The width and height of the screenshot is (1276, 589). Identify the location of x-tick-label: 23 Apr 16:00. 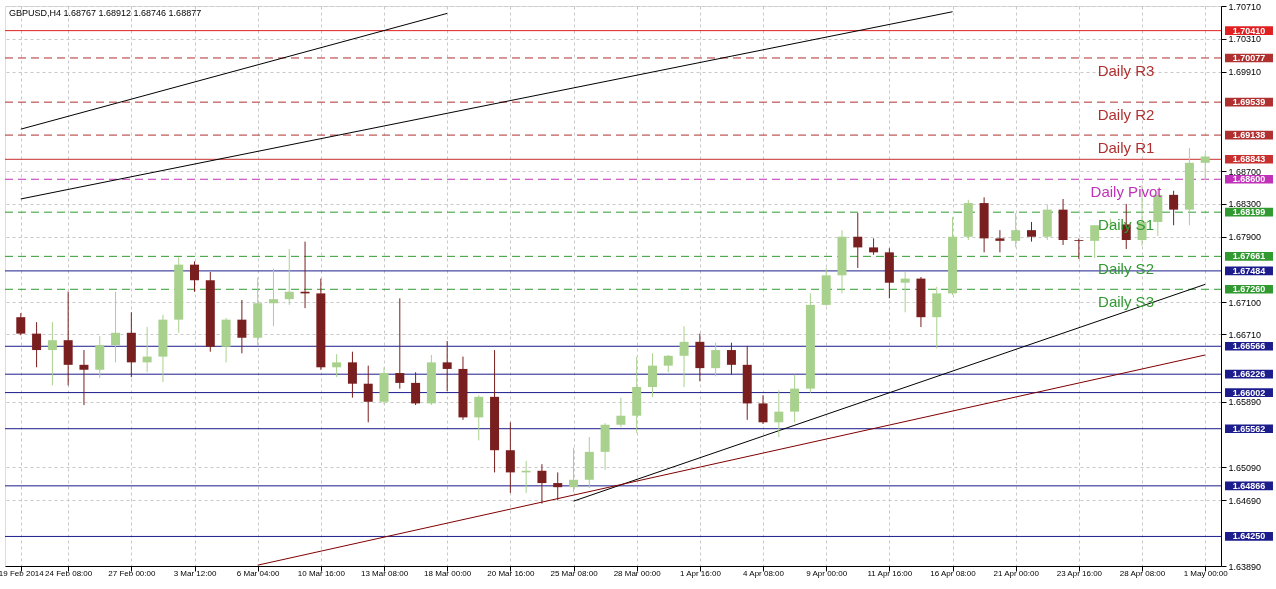
(1079, 573).